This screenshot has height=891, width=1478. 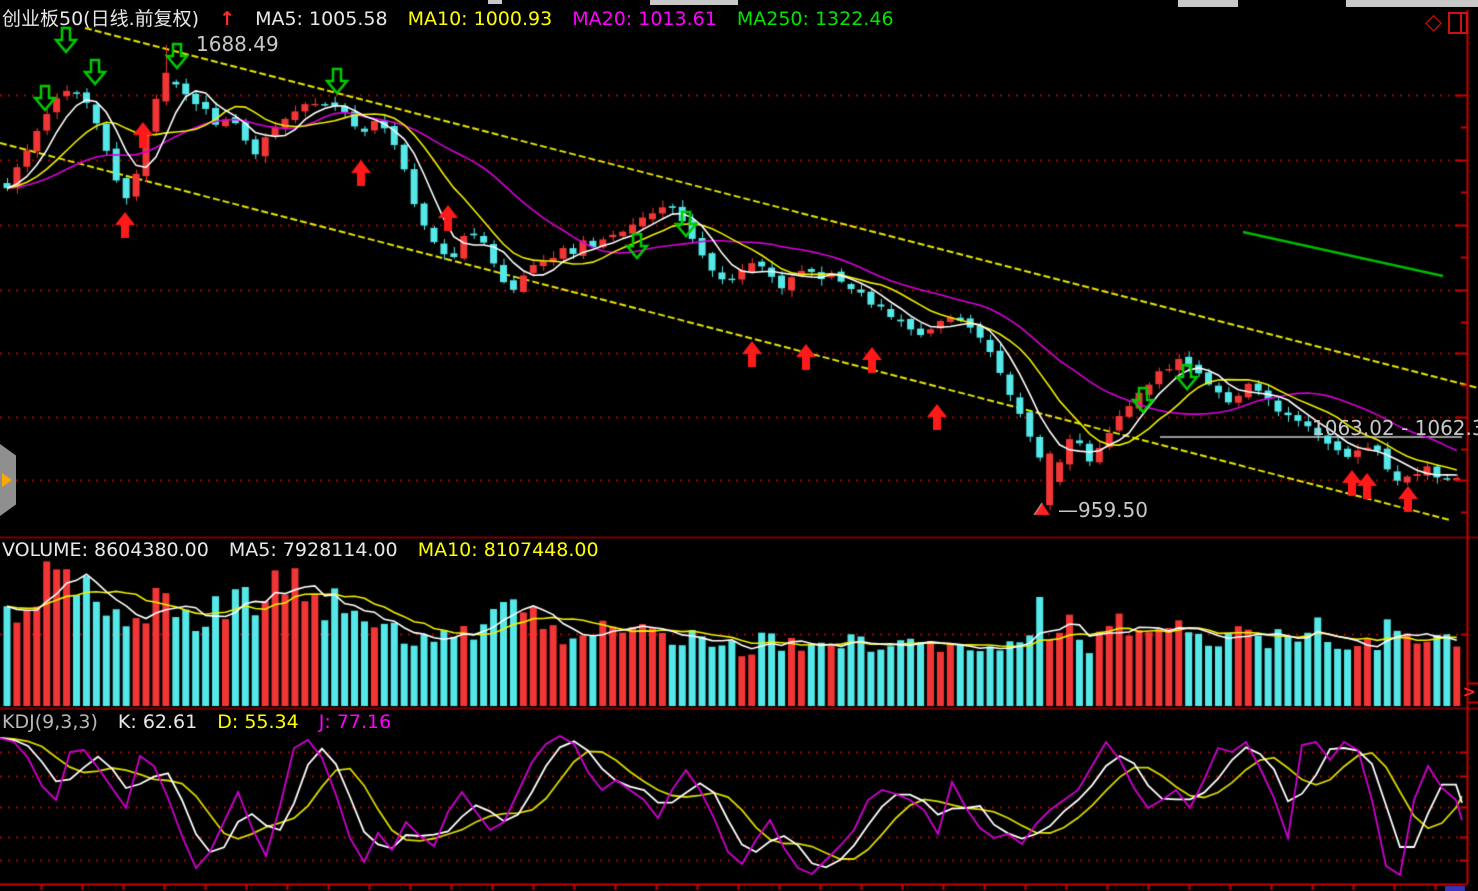 I want to click on panel-layout-icon-divider, so click(x=1461, y=23).